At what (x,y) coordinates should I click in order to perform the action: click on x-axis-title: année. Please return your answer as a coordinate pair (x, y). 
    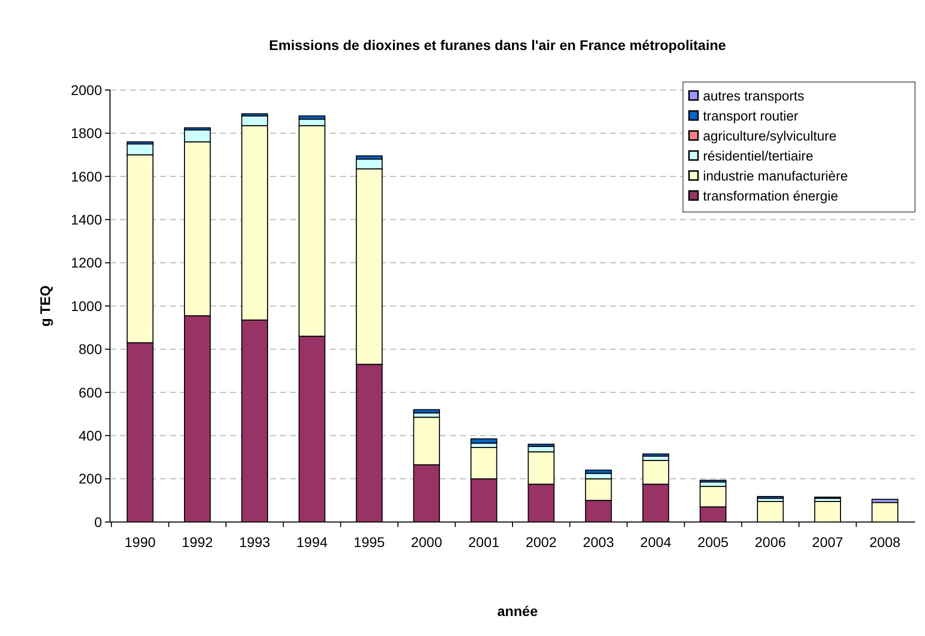
    Looking at the image, I should click on (517, 611).